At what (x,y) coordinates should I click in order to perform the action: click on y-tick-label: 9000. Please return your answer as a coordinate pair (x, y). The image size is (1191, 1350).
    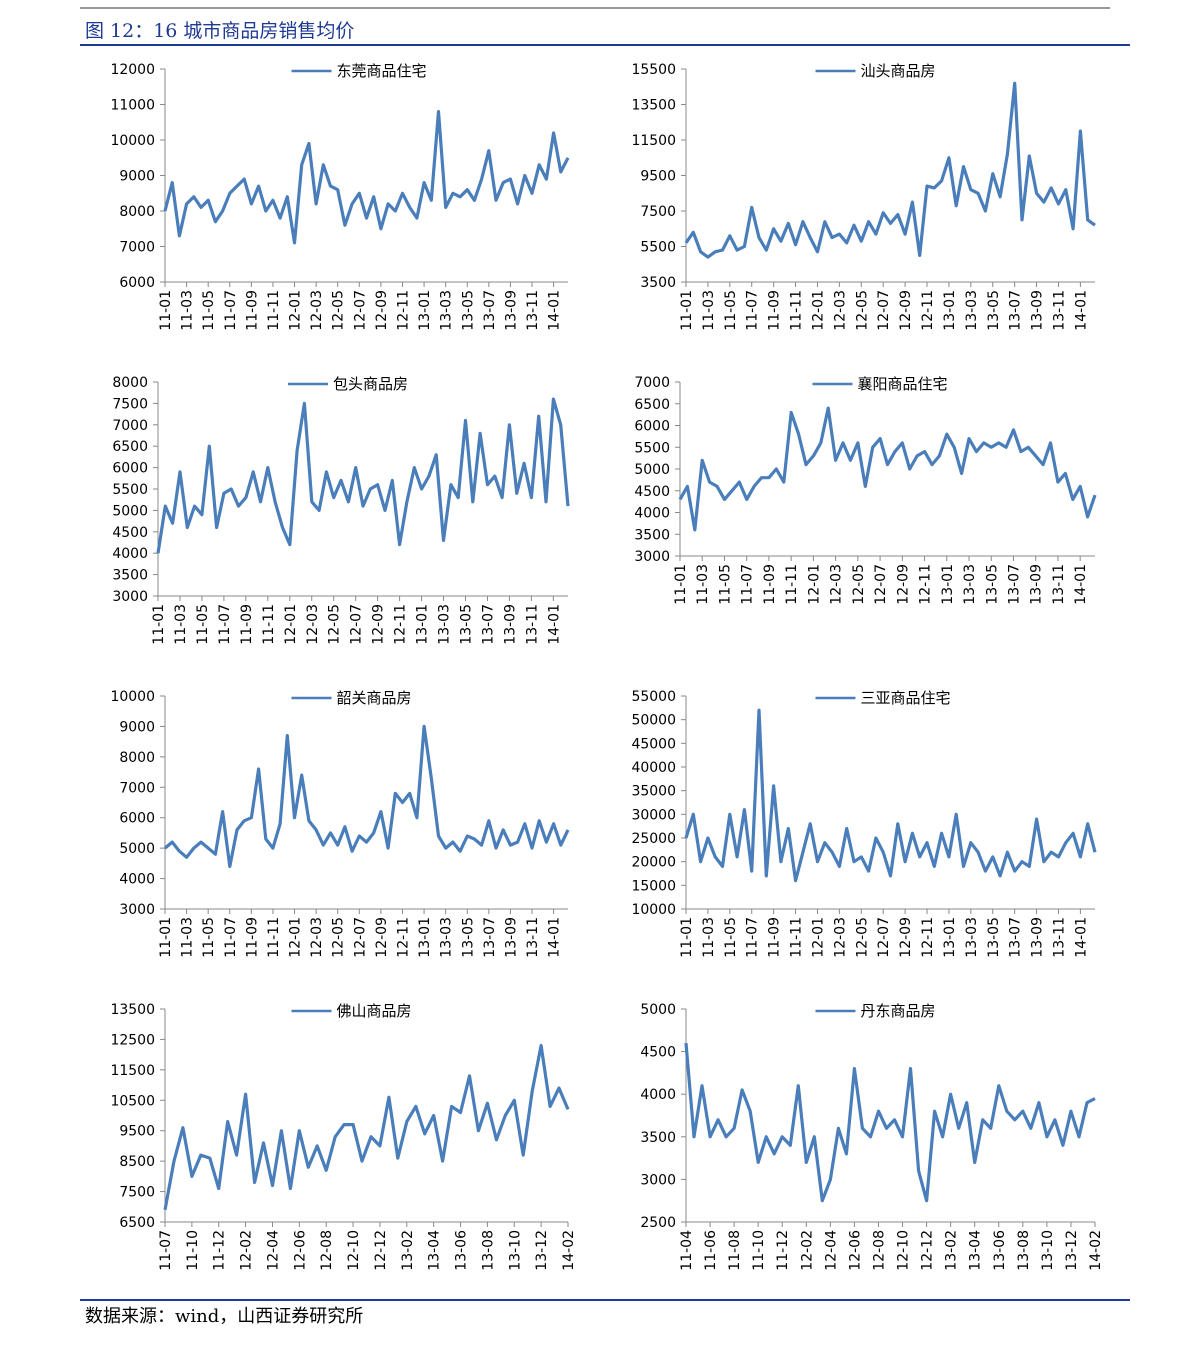
    Looking at the image, I should click on (137, 727).